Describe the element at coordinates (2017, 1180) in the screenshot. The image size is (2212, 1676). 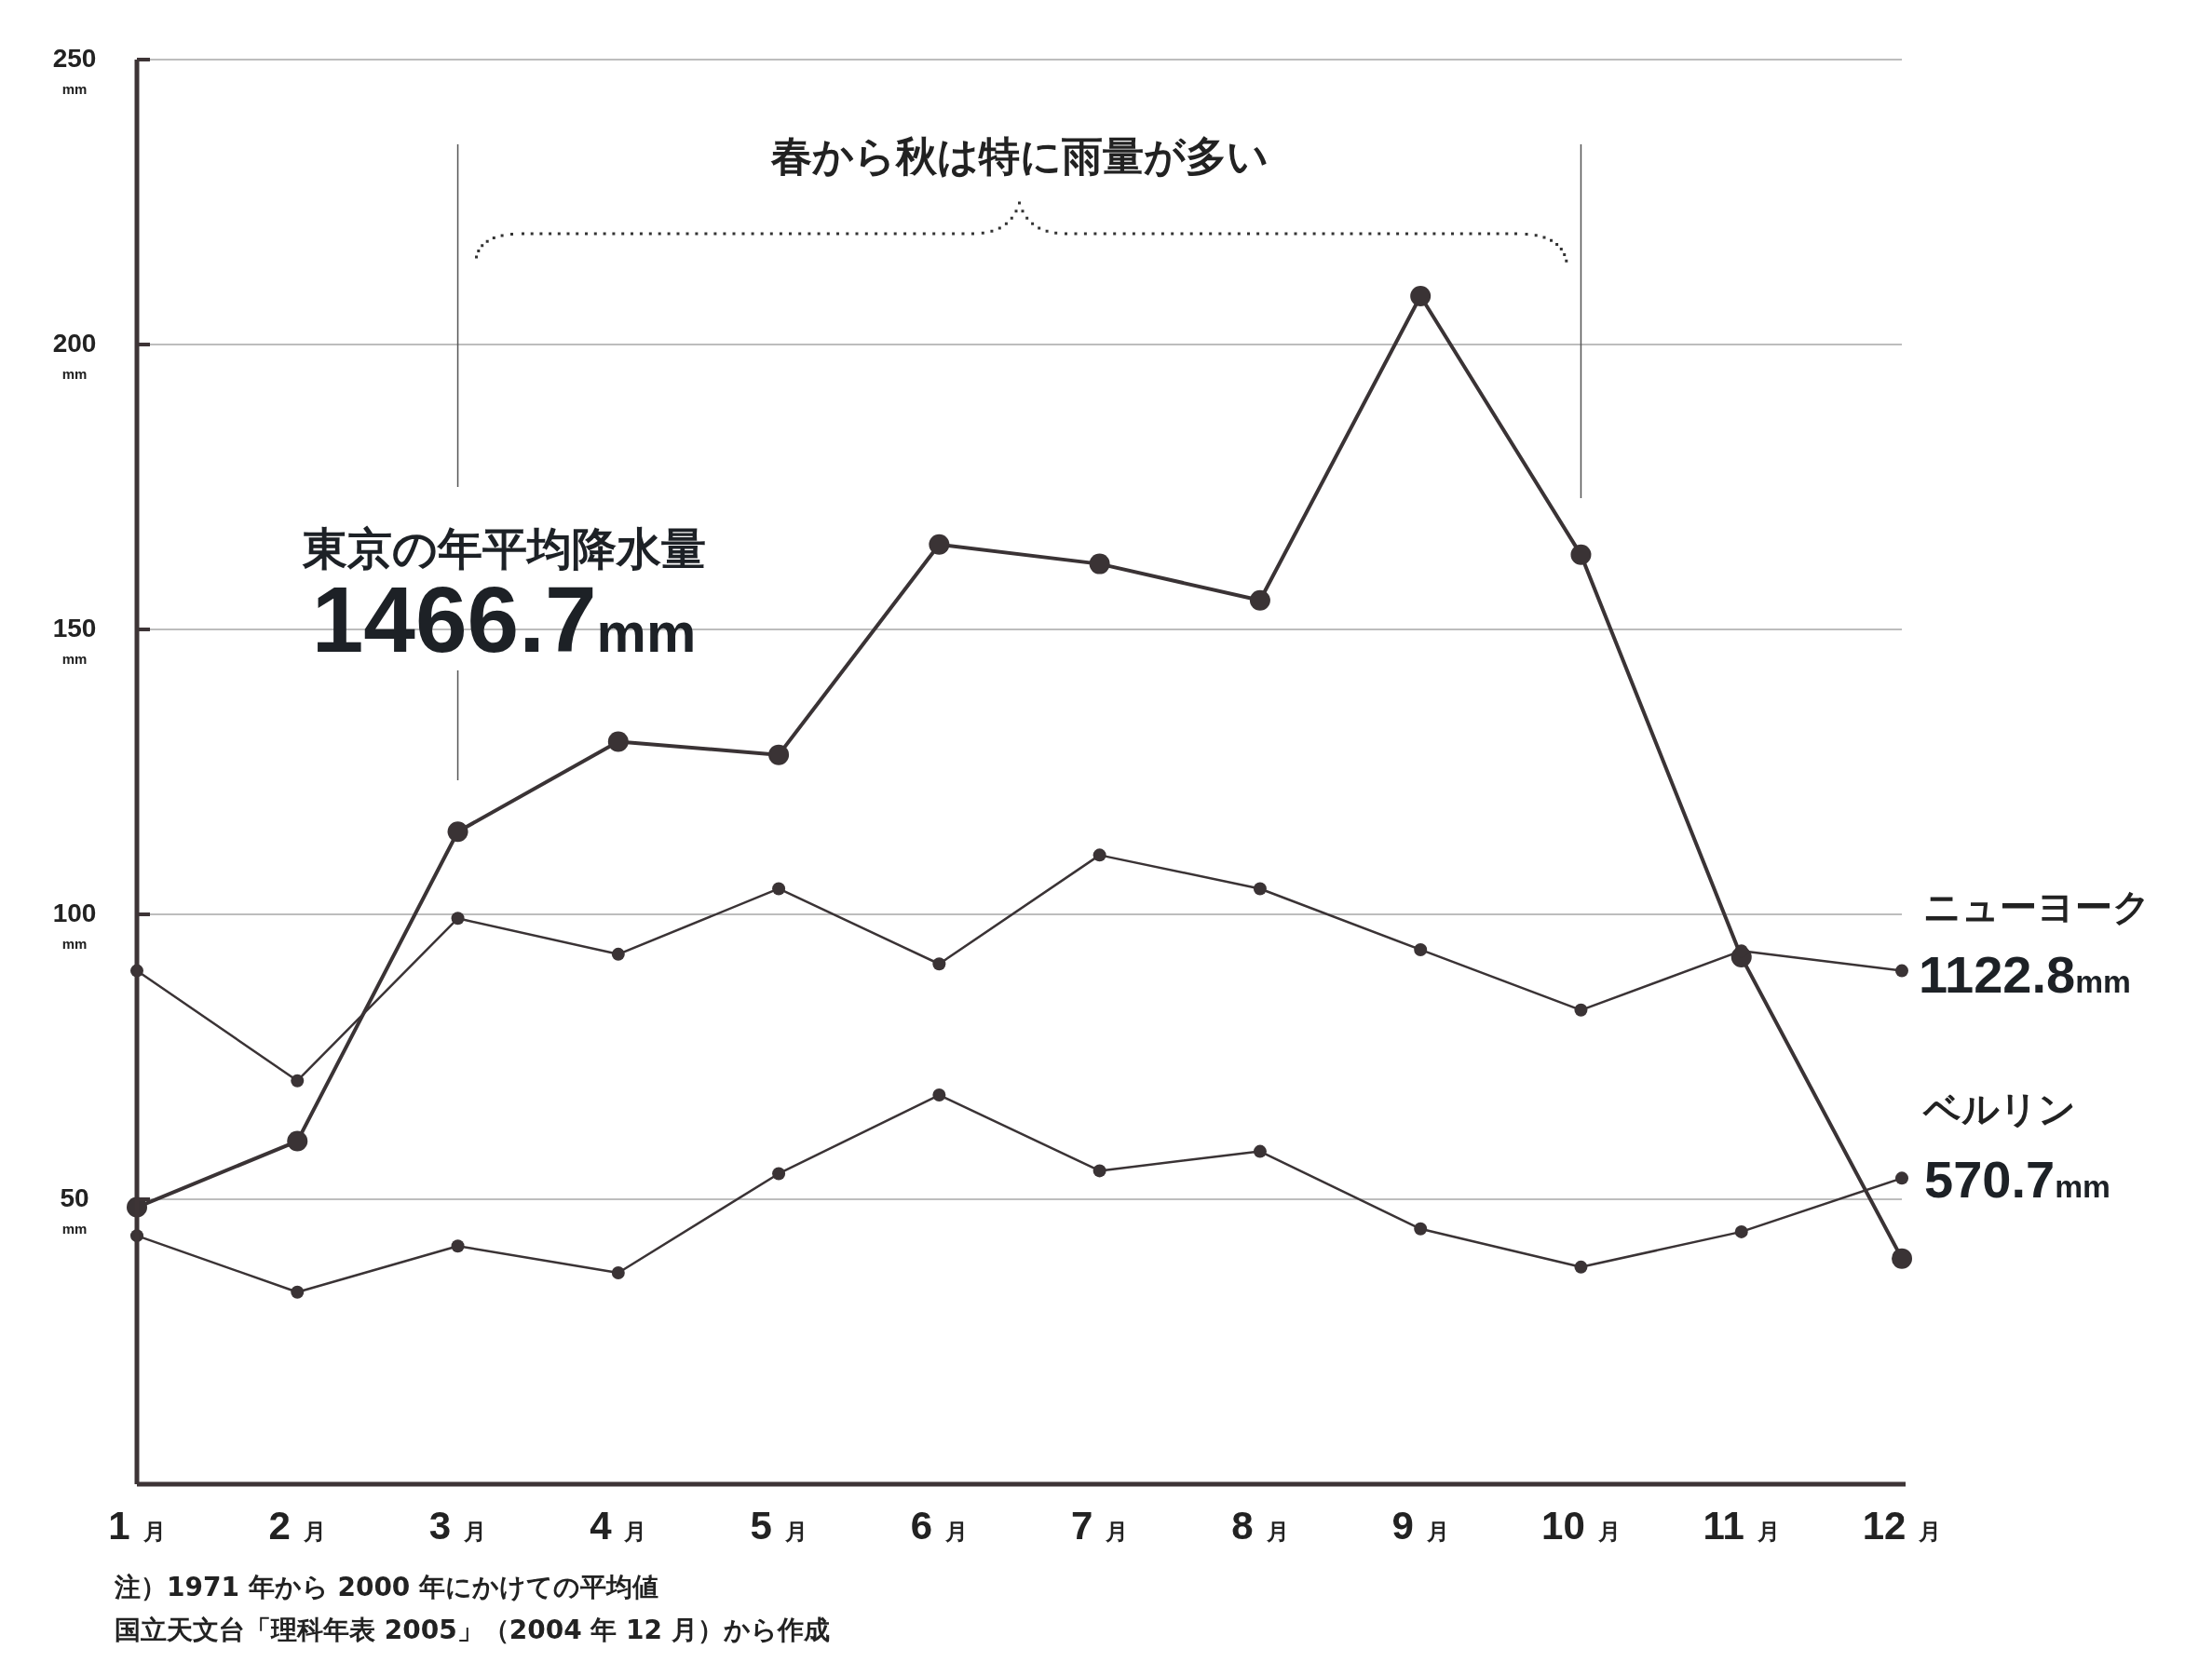
I see `text: 570.7mm` at that location.